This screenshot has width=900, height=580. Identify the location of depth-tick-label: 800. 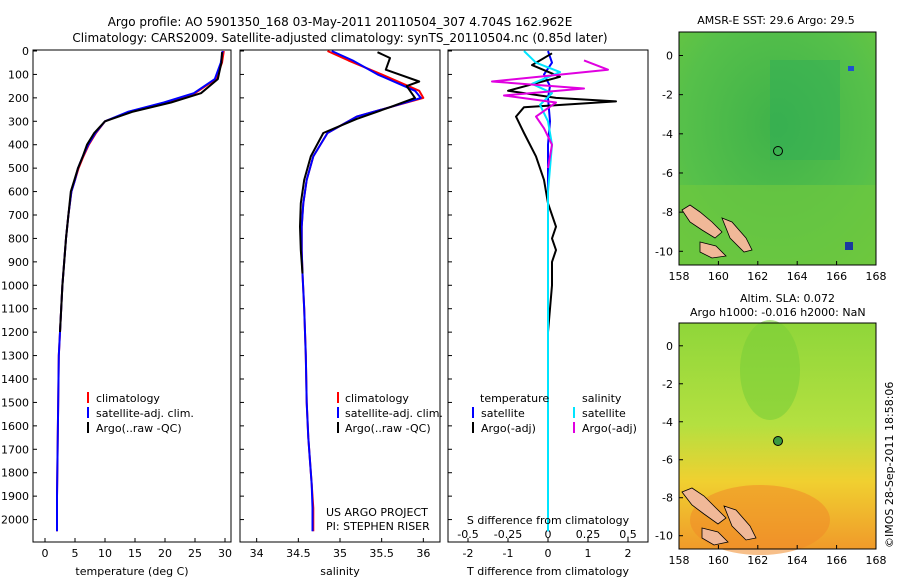
(18, 238).